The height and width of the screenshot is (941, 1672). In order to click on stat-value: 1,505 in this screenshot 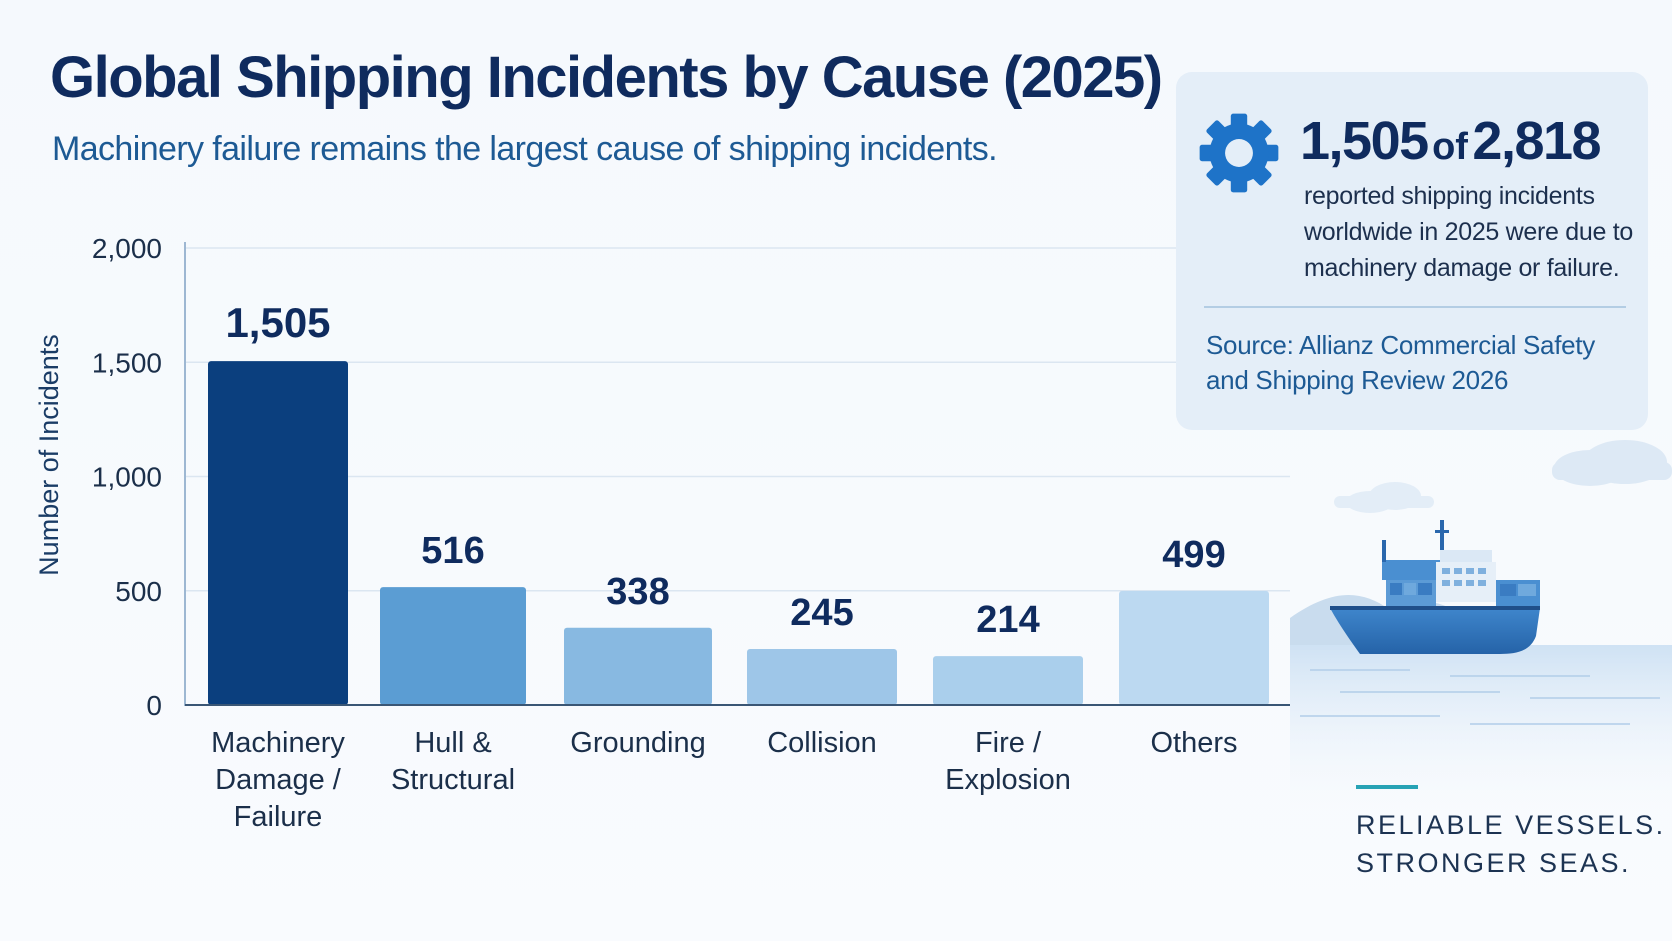, I will do `click(1364, 141)`.